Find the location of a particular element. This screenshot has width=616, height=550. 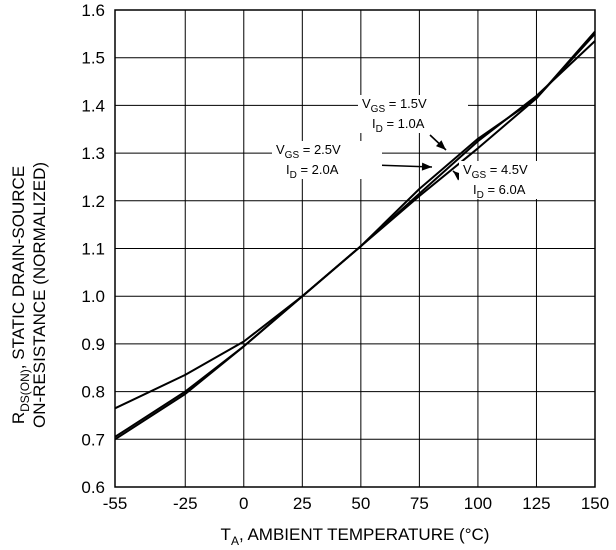

annotation-vgs: VGS = 1.5V is located at coordinates (394, 105).